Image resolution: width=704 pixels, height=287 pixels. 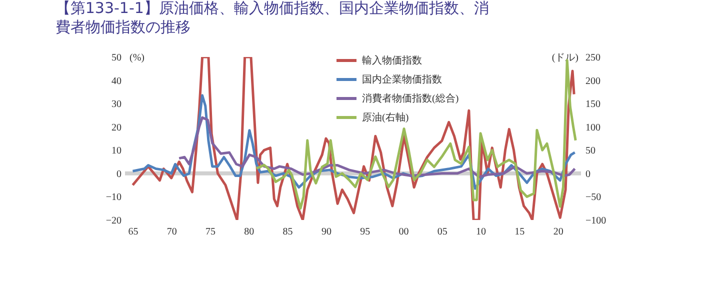 I want to click on x-tick-label: 10, so click(x=481, y=232).